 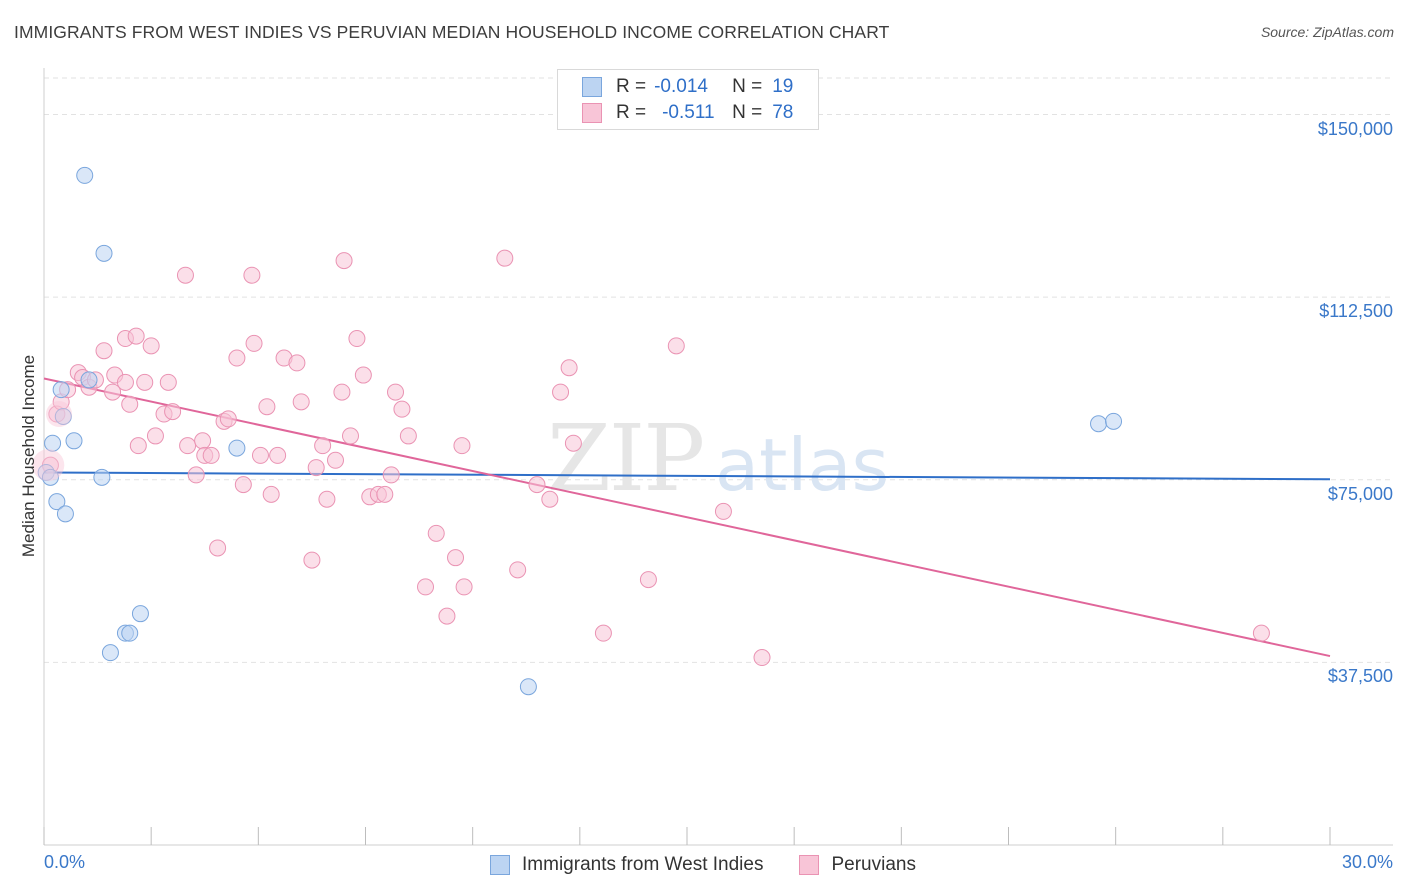 I want to click on peruvians-legend-icon, so click(x=809, y=865).